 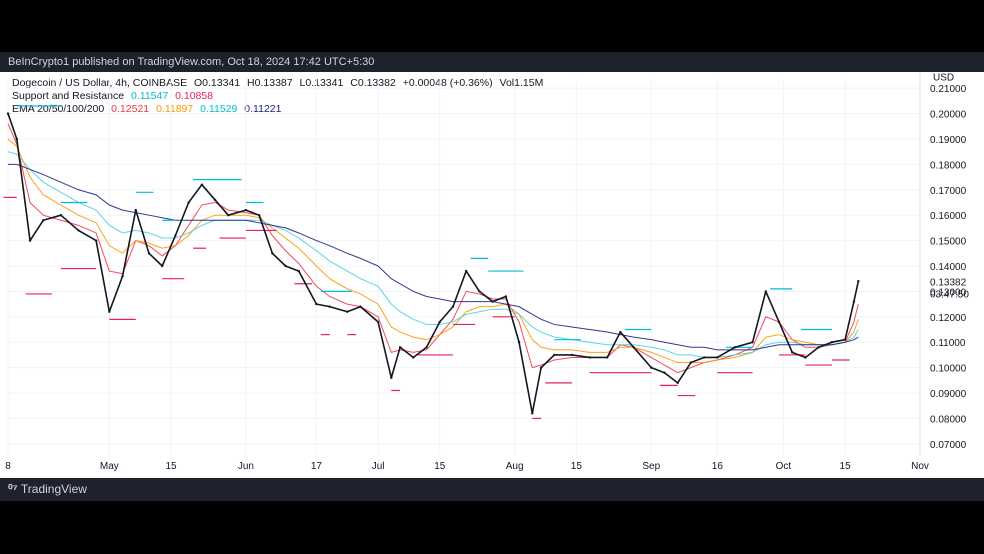 I want to click on y-tick-label: 0.13000, so click(x=948, y=292).